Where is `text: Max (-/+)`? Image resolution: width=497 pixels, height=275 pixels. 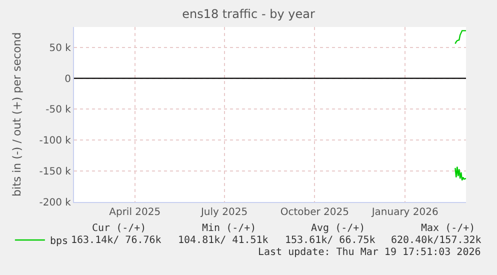 text: Max (-/+) is located at coordinates (448, 228).